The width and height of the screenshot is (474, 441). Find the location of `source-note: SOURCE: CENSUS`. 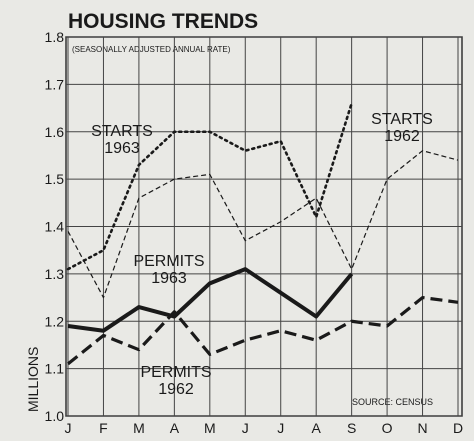

source-note: SOURCE: CENSUS is located at coordinates (392, 402).